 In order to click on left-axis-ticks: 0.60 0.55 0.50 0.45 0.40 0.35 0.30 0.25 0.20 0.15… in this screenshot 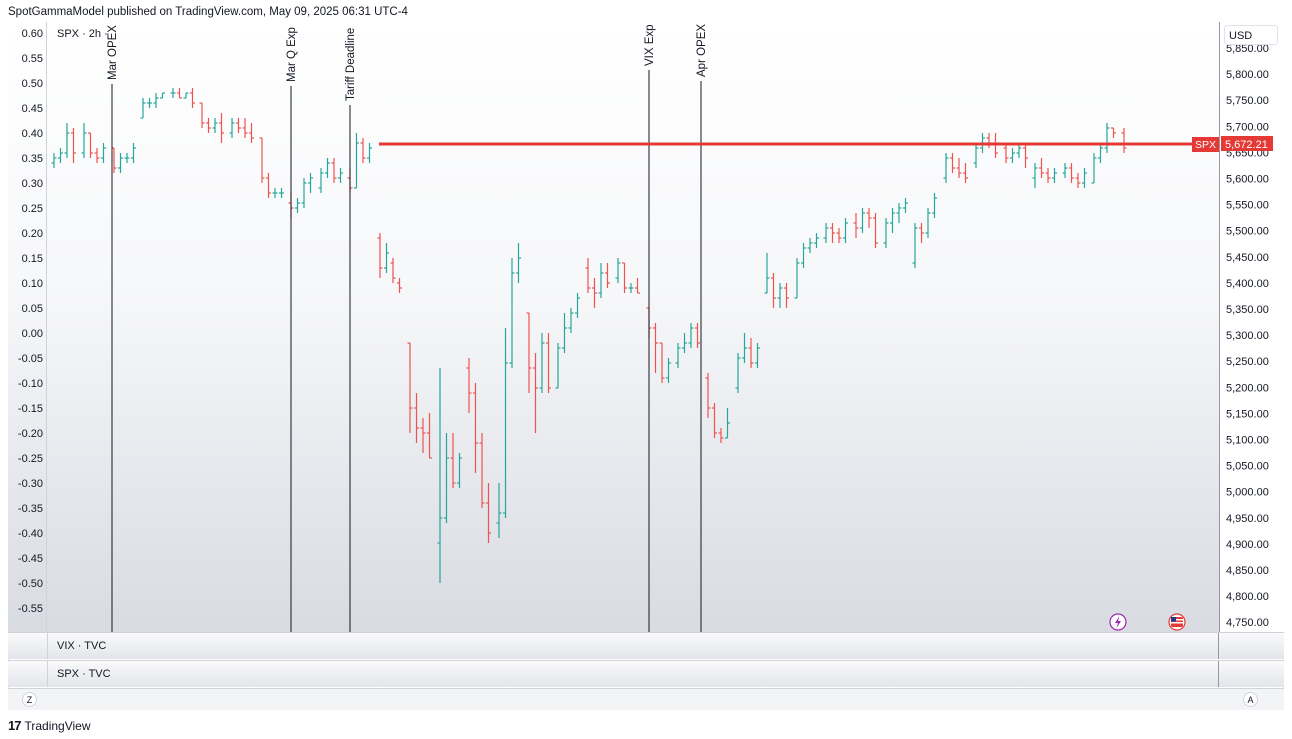, I will do `click(30, 321)`.